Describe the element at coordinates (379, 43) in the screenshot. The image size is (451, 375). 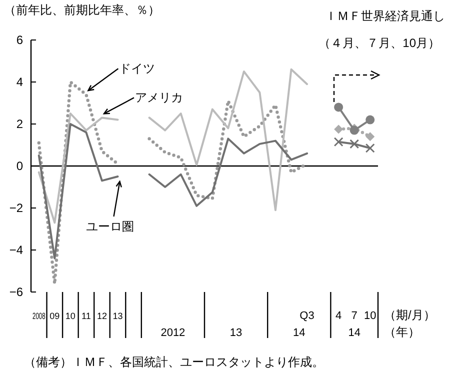
I see `annotation: （４月、７月、10月）` at that location.